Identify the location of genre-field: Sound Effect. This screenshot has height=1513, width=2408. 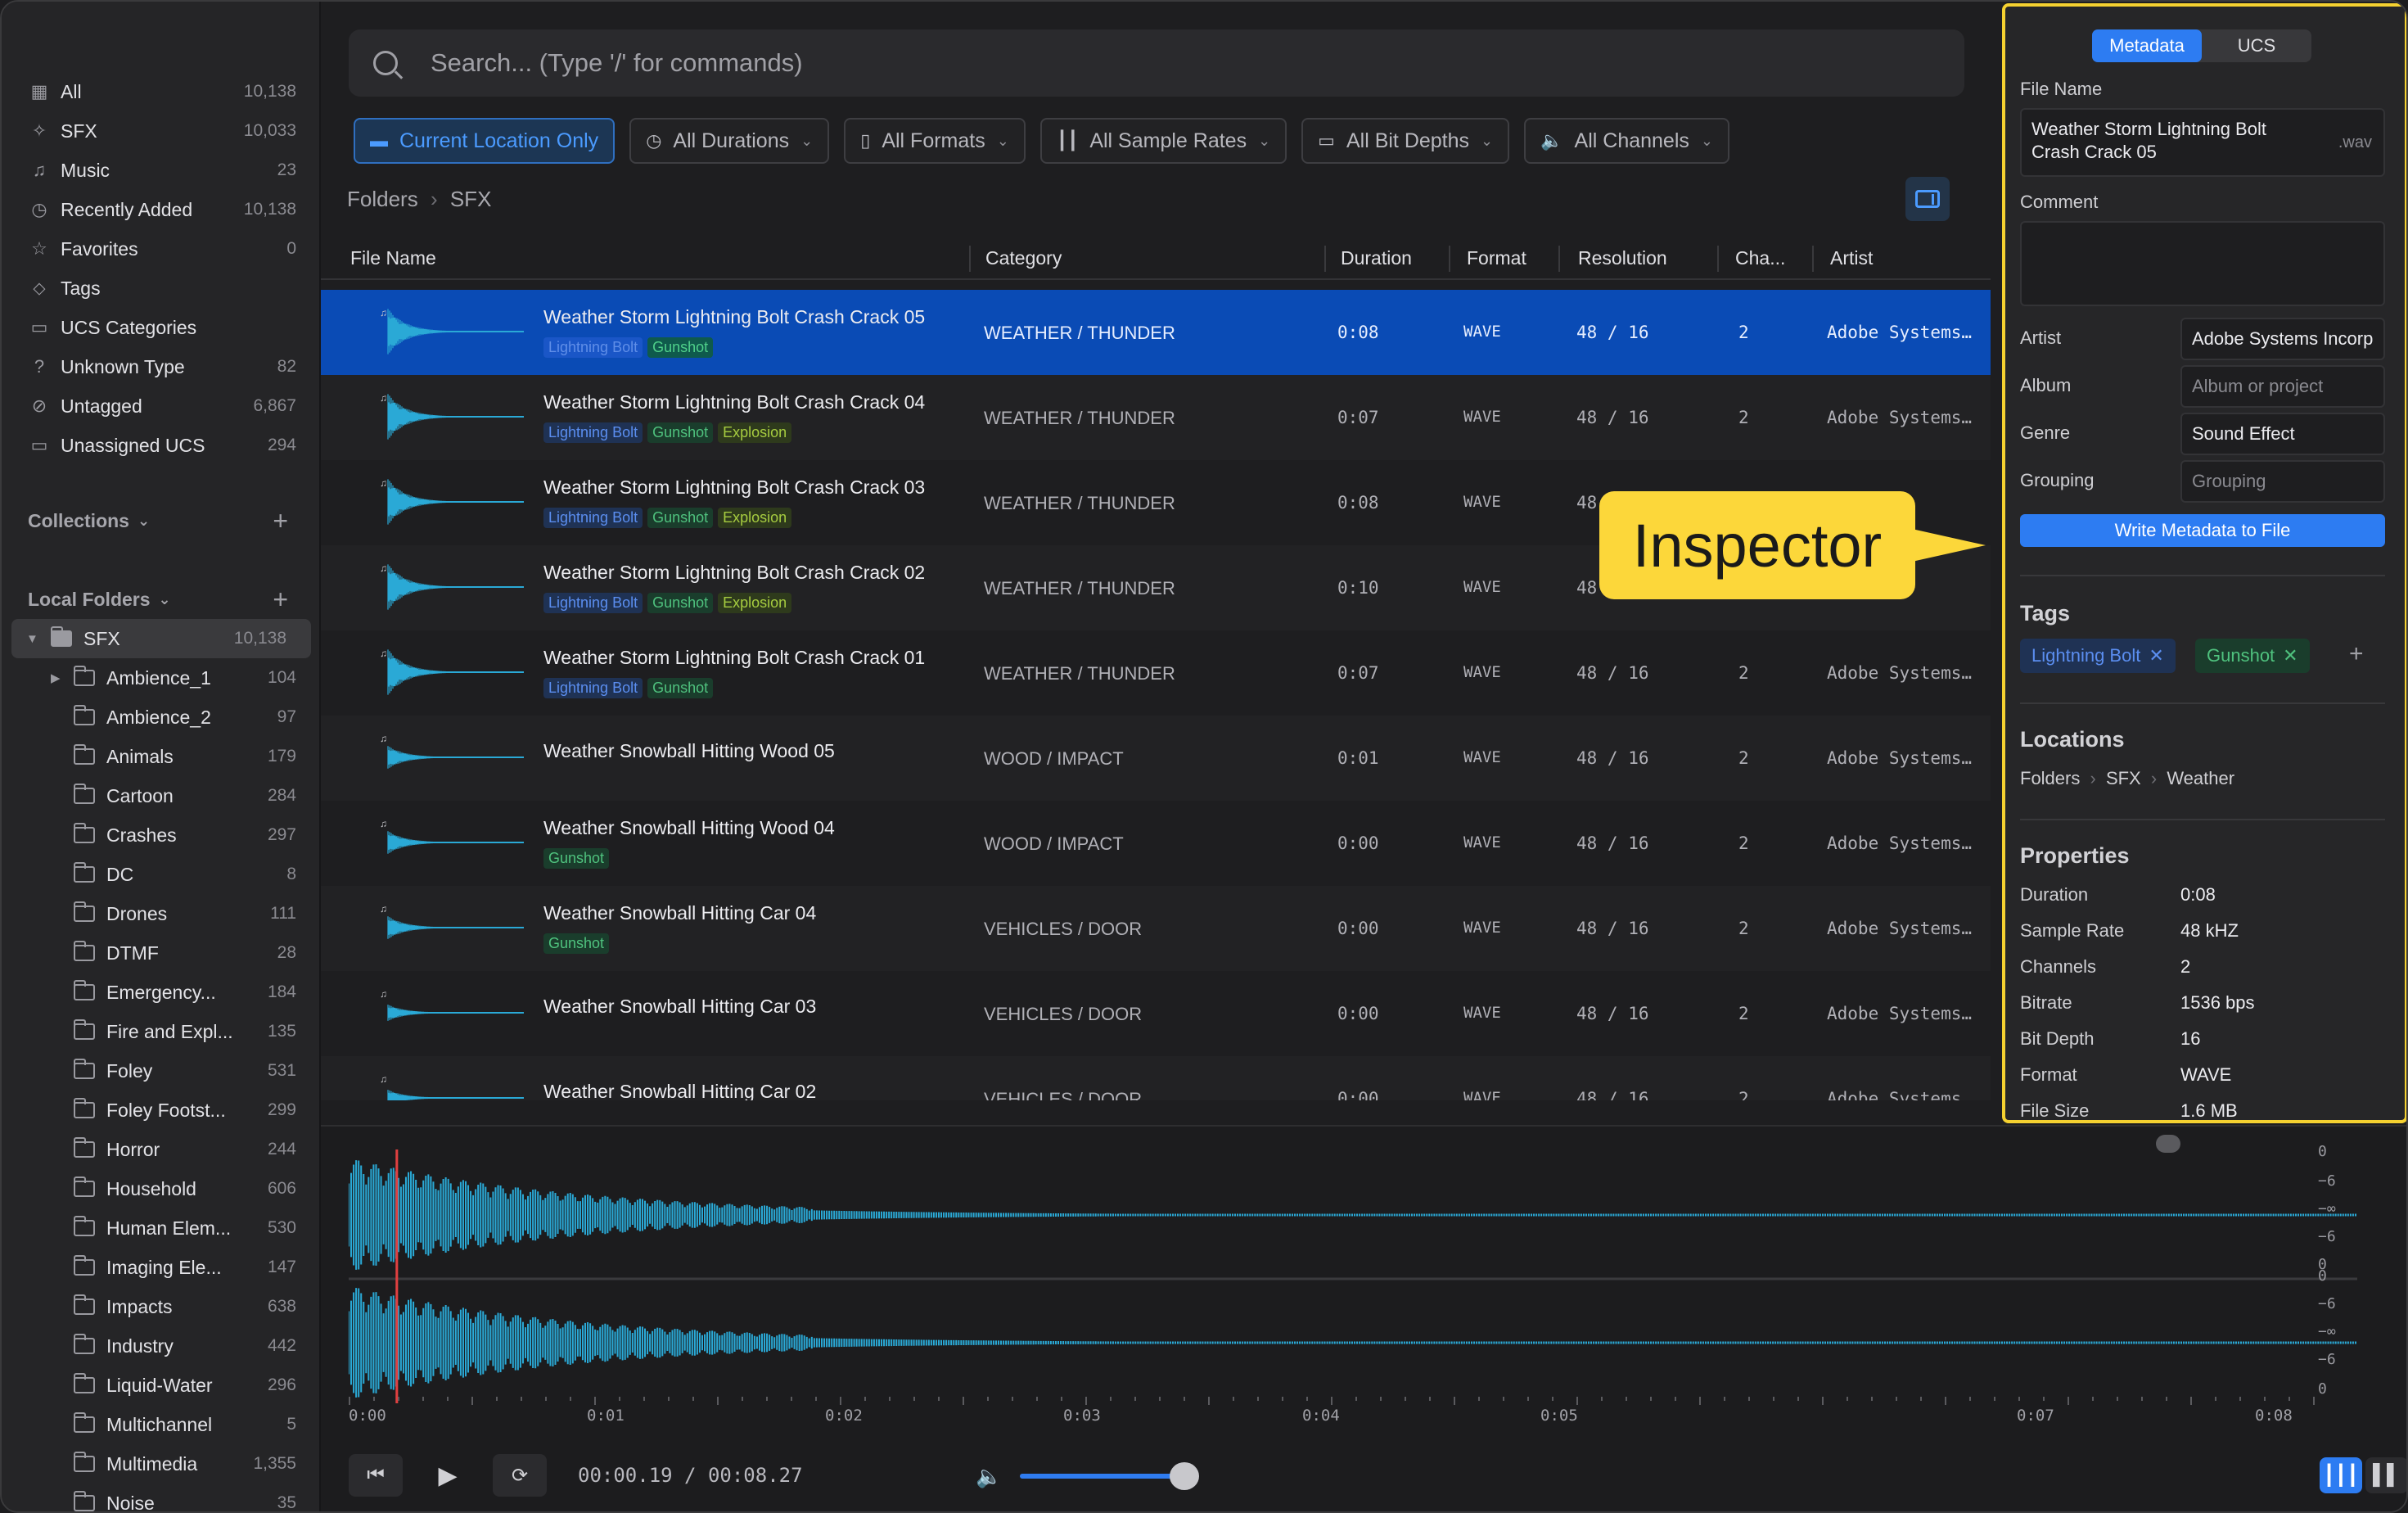
(2282, 434).